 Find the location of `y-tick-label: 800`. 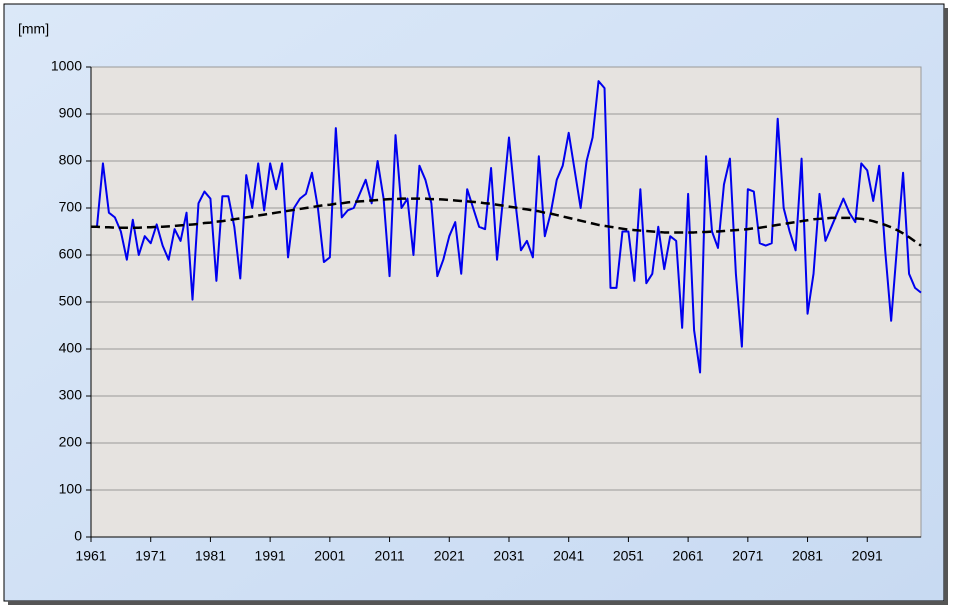

y-tick-label: 800 is located at coordinates (71, 160).